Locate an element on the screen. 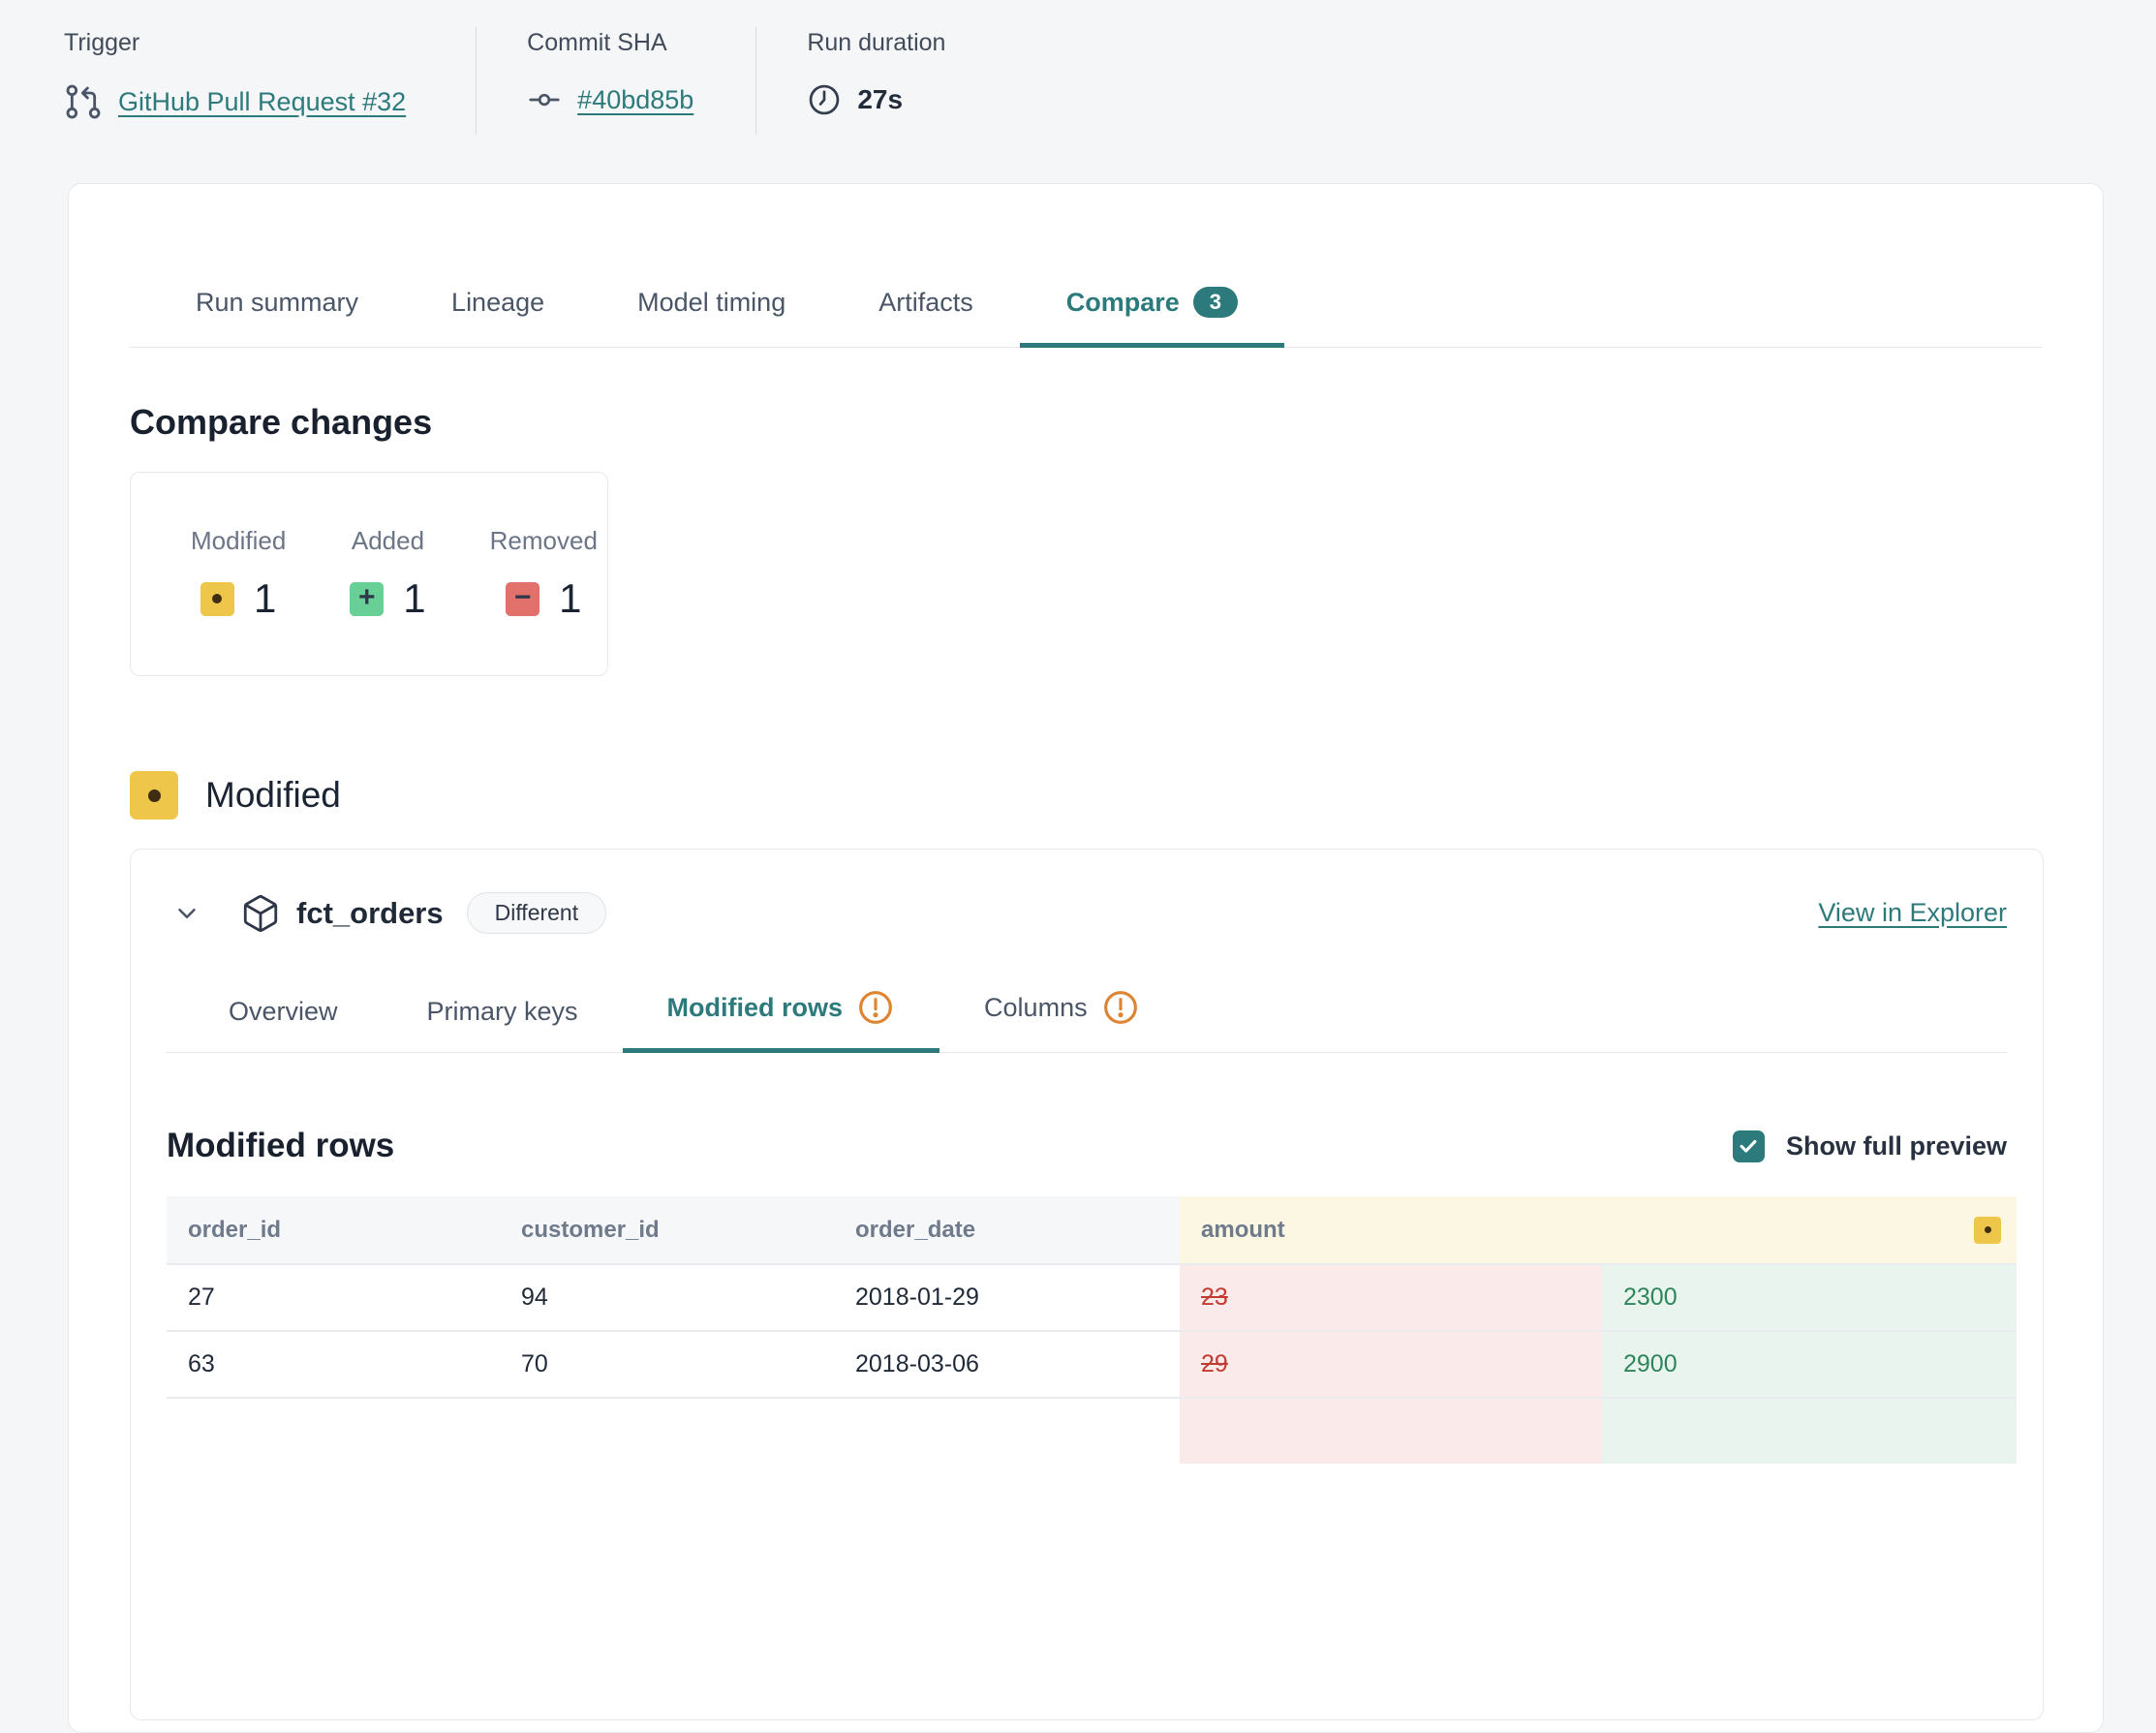 The image size is (2156, 1733). page-title: Compare changes is located at coordinates (282, 422).